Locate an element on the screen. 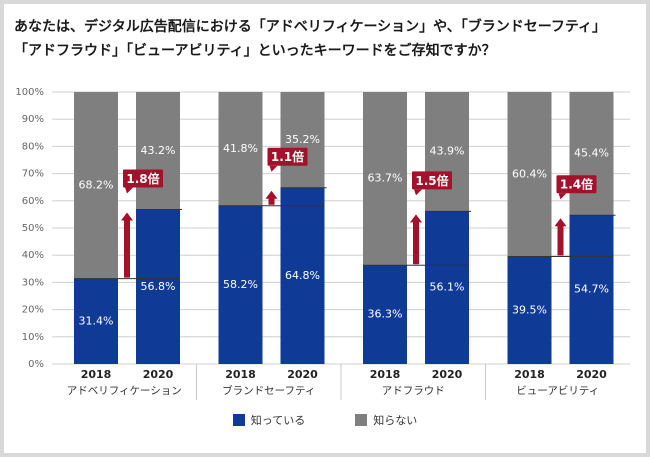 This screenshot has width=650, height=457. y-tick-label: 70% is located at coordinates (33, 174).